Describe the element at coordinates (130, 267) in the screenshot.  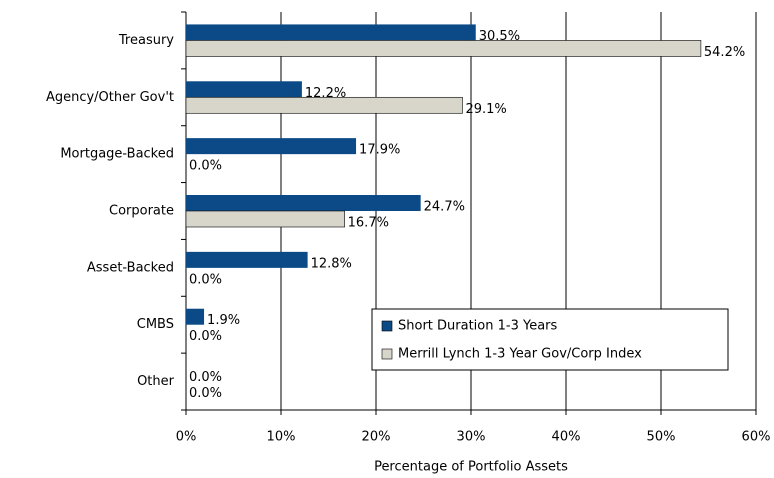
I see `y-tick-label: Asset-Backed` at that location.